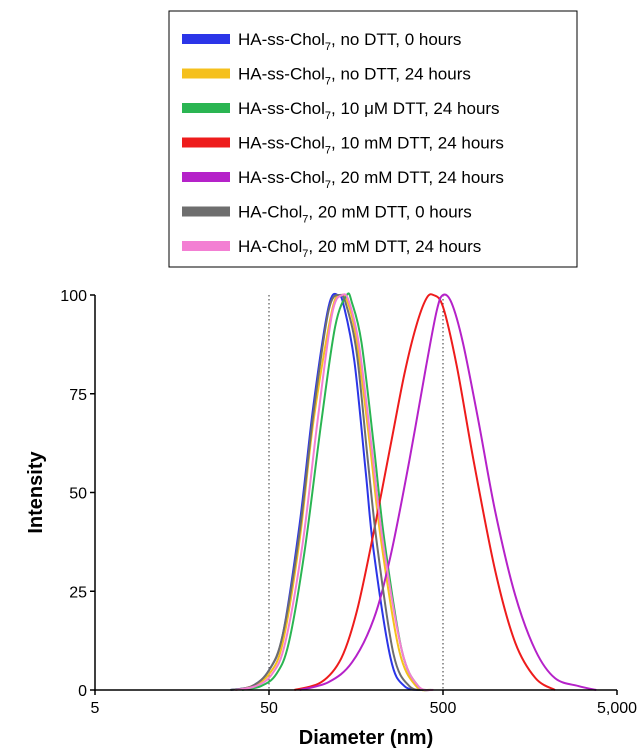 Image resolution: width=644 pixels, height=752 pixels. Describe the element at coordinates (349, 41) in the screenshot. I see `legend-label-1: HA-ss-Chol7, no DTT, 0 hours` at that location.